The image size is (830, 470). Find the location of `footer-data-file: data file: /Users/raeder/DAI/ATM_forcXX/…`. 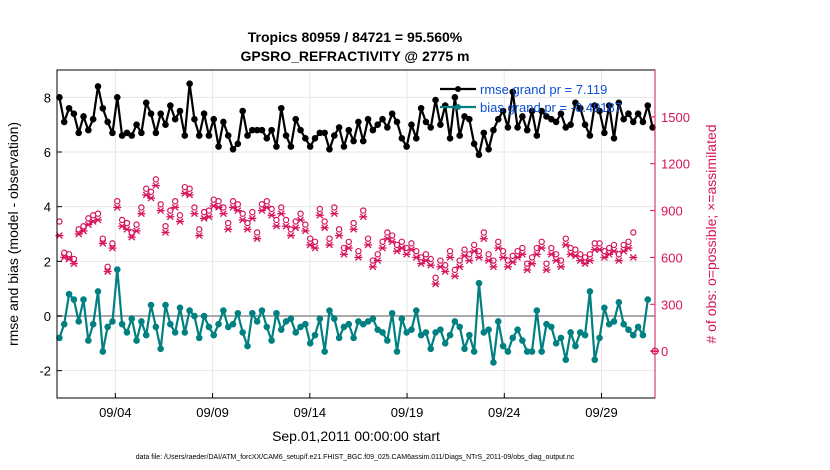

footer-data-file: data file: /Users/raeder/DAI/ATM_forcXX/… is located at coordinates (355, 457).